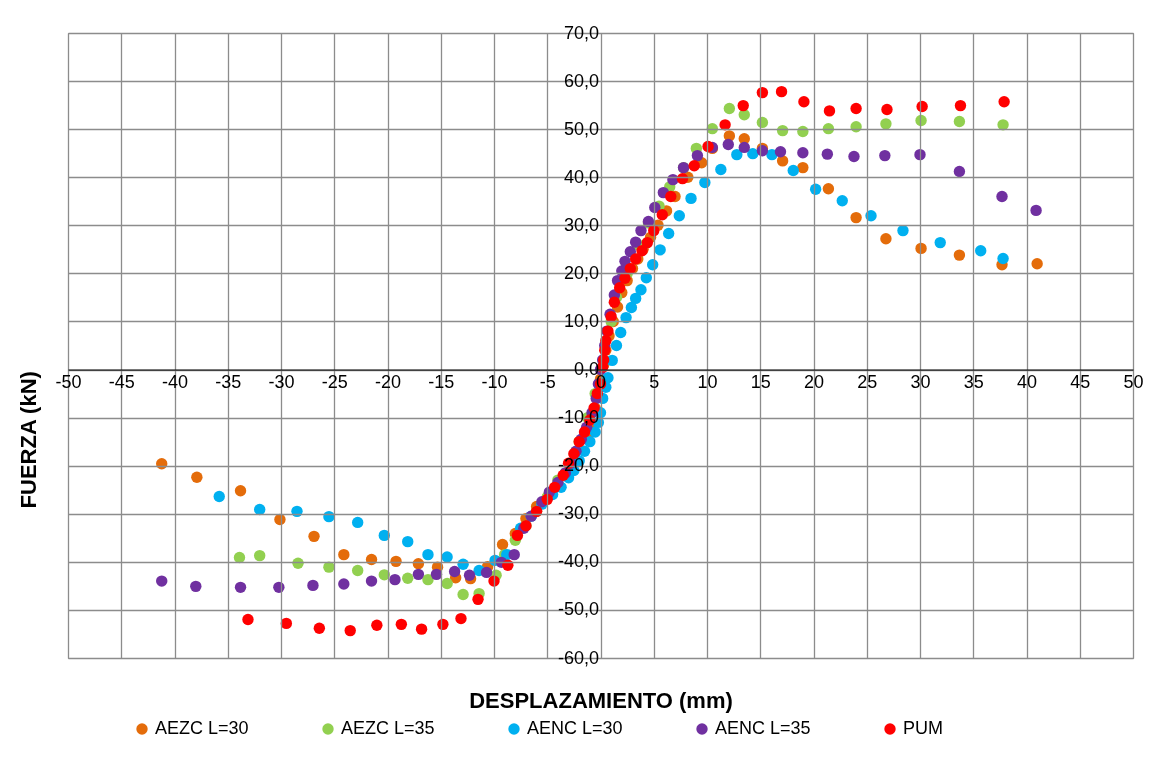 The width and height of the screenshot is (1168, 770). I want to click on x-tick-label: 30, so click(920, 382).